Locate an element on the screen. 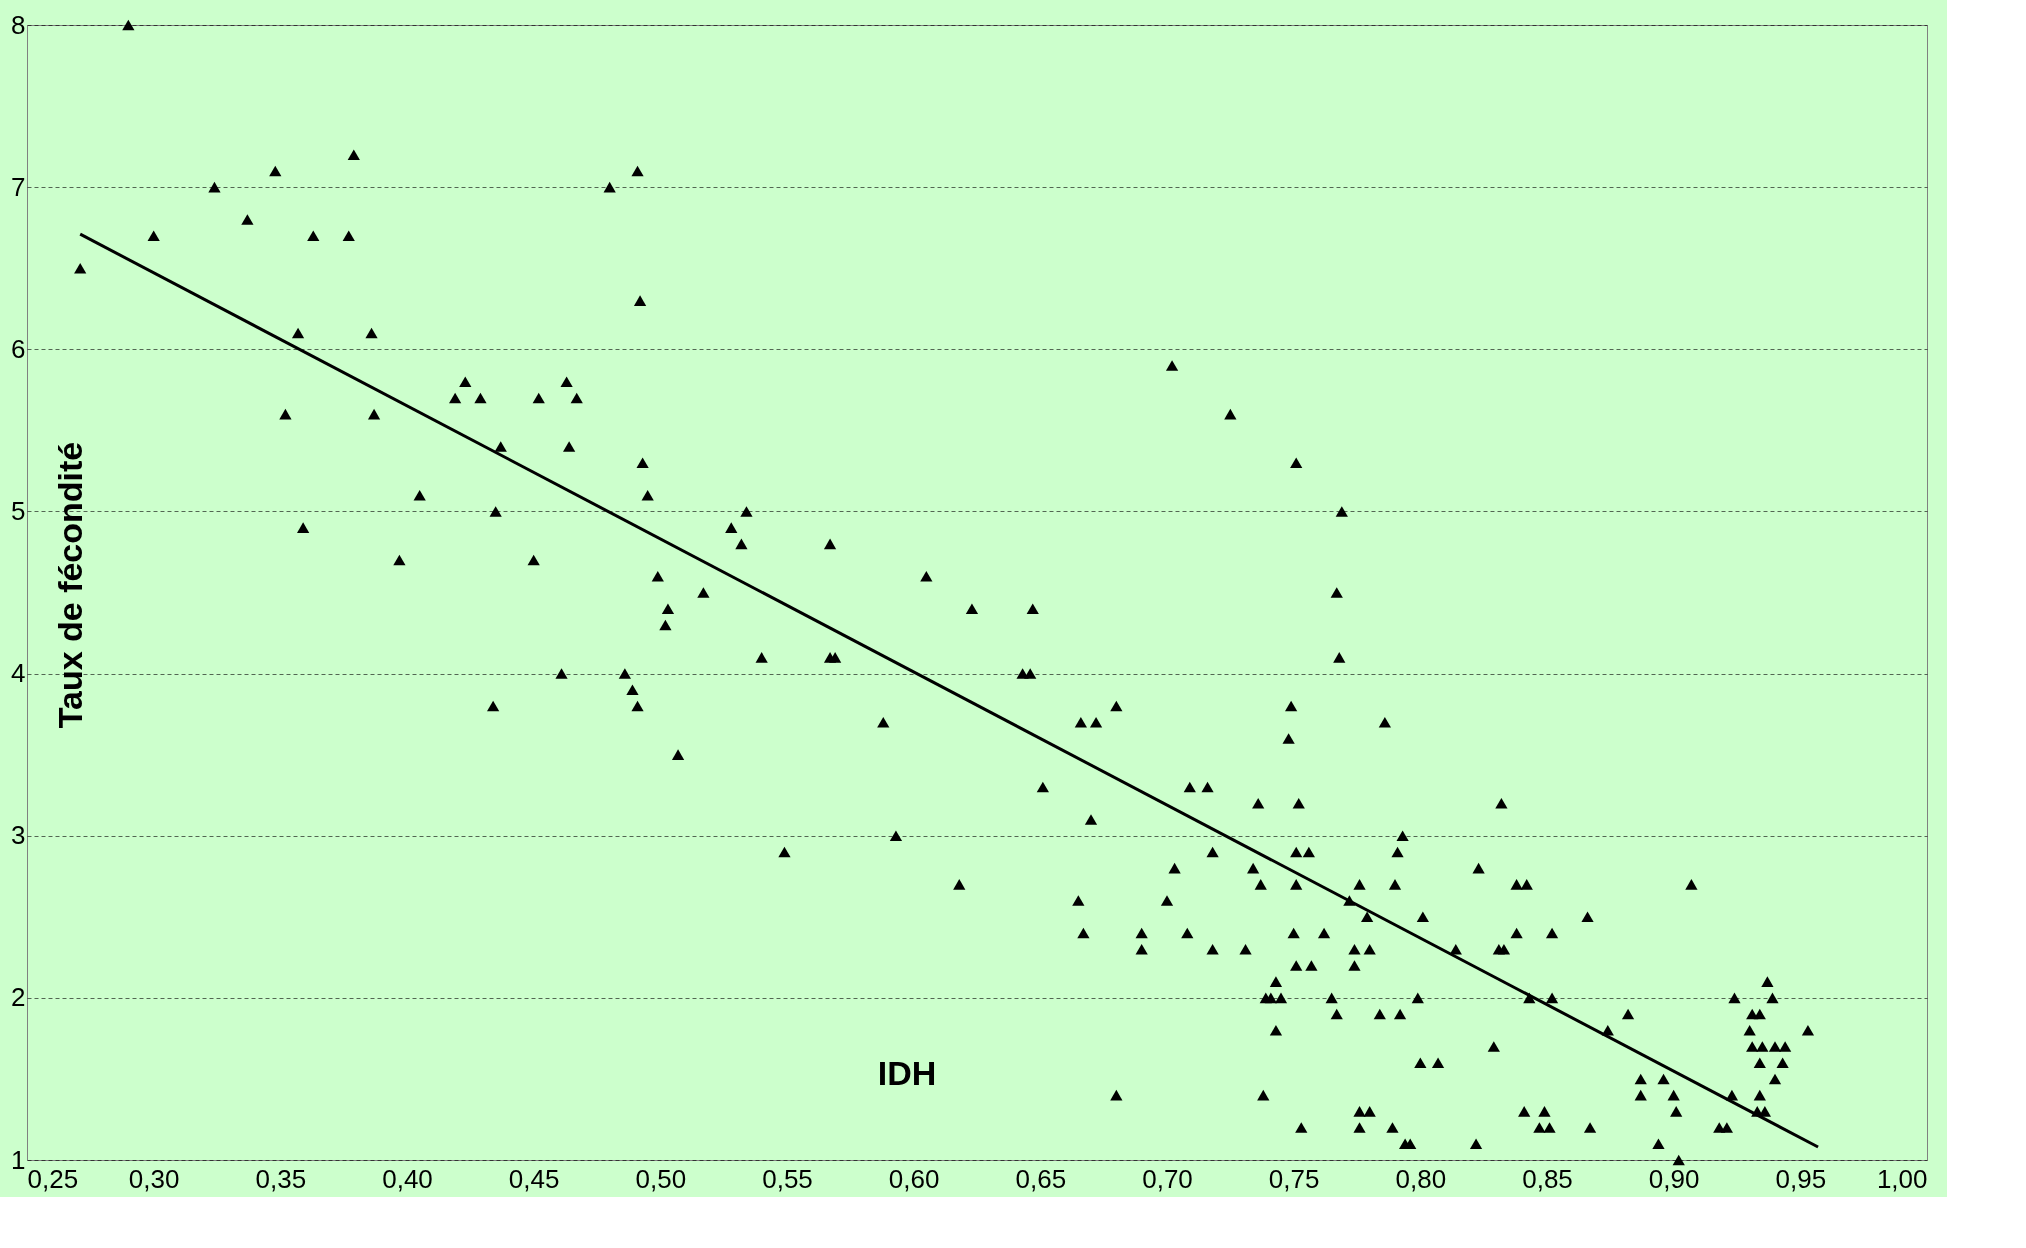  x-tick-label: 1,00 is located at coordinates (1902, 1178).